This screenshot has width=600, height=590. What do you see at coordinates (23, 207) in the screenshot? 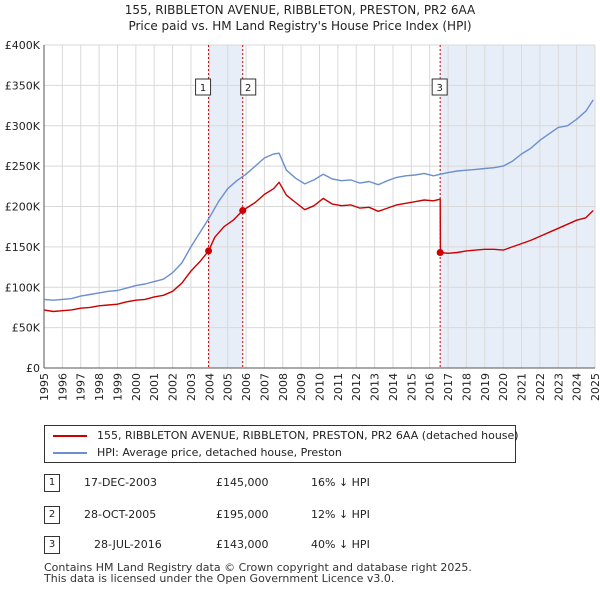
I see `y-tick-label: £200K` at bounding box center [23, 207].